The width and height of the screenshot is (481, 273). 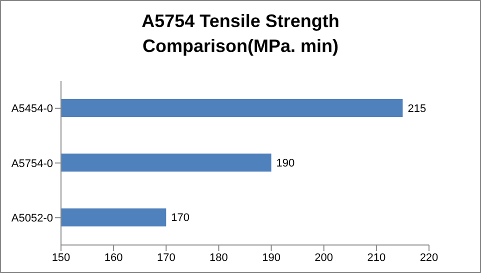 I want to click on y-tick-label: A5754-0, so click(x=32, y=164).